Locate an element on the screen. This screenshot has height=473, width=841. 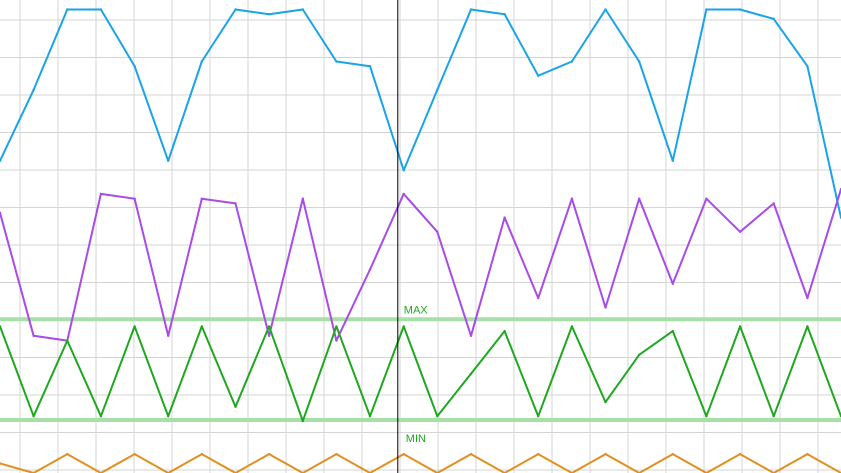
trace-orange is located at coordinates (420, 463).